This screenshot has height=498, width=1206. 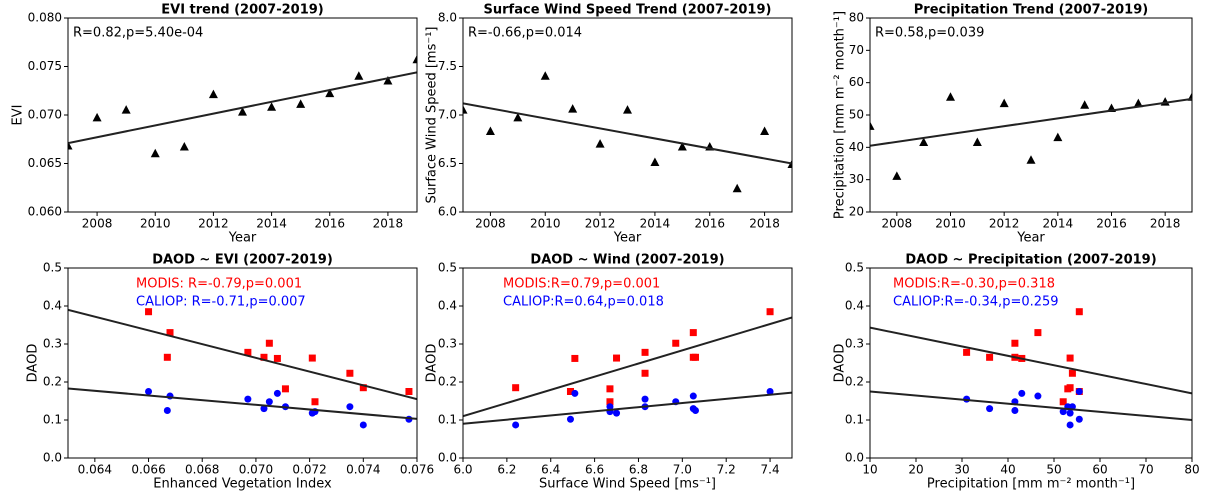 I want to click on y-axis-label: DAOD, so click(x=33, y=363).